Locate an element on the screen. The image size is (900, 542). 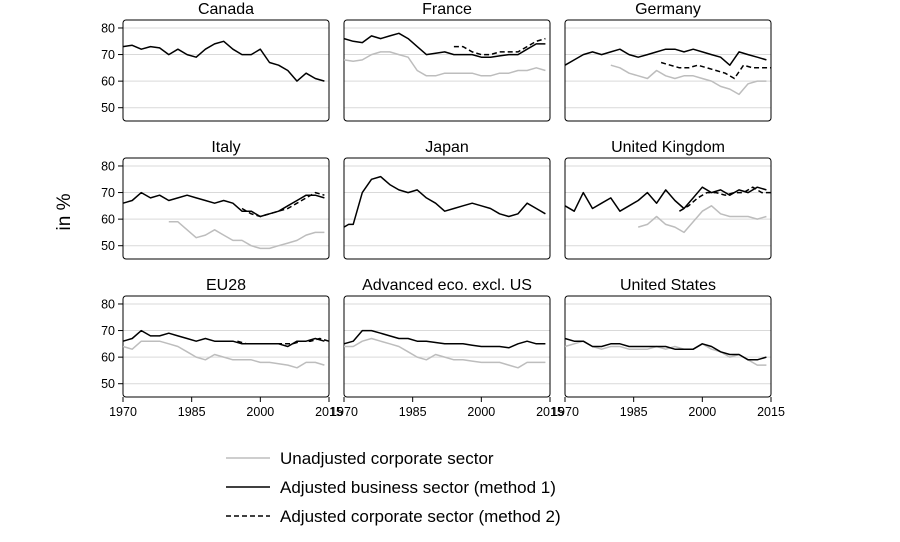
legend-item: Adjusted corporate sector (method 2) is located at coordinates (393, 516).